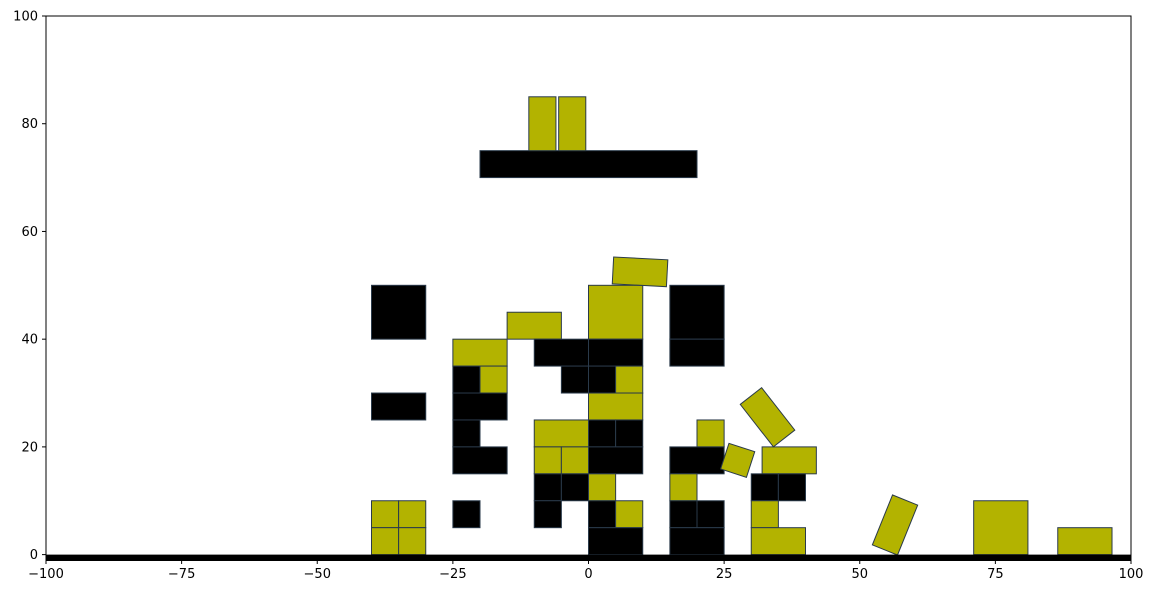 This screenshot has width=1154, height=597. What do you see at coordinates (29, 447) in the screenshot?
I see `y-tick-label: 20` at bounding box center [29, 447].